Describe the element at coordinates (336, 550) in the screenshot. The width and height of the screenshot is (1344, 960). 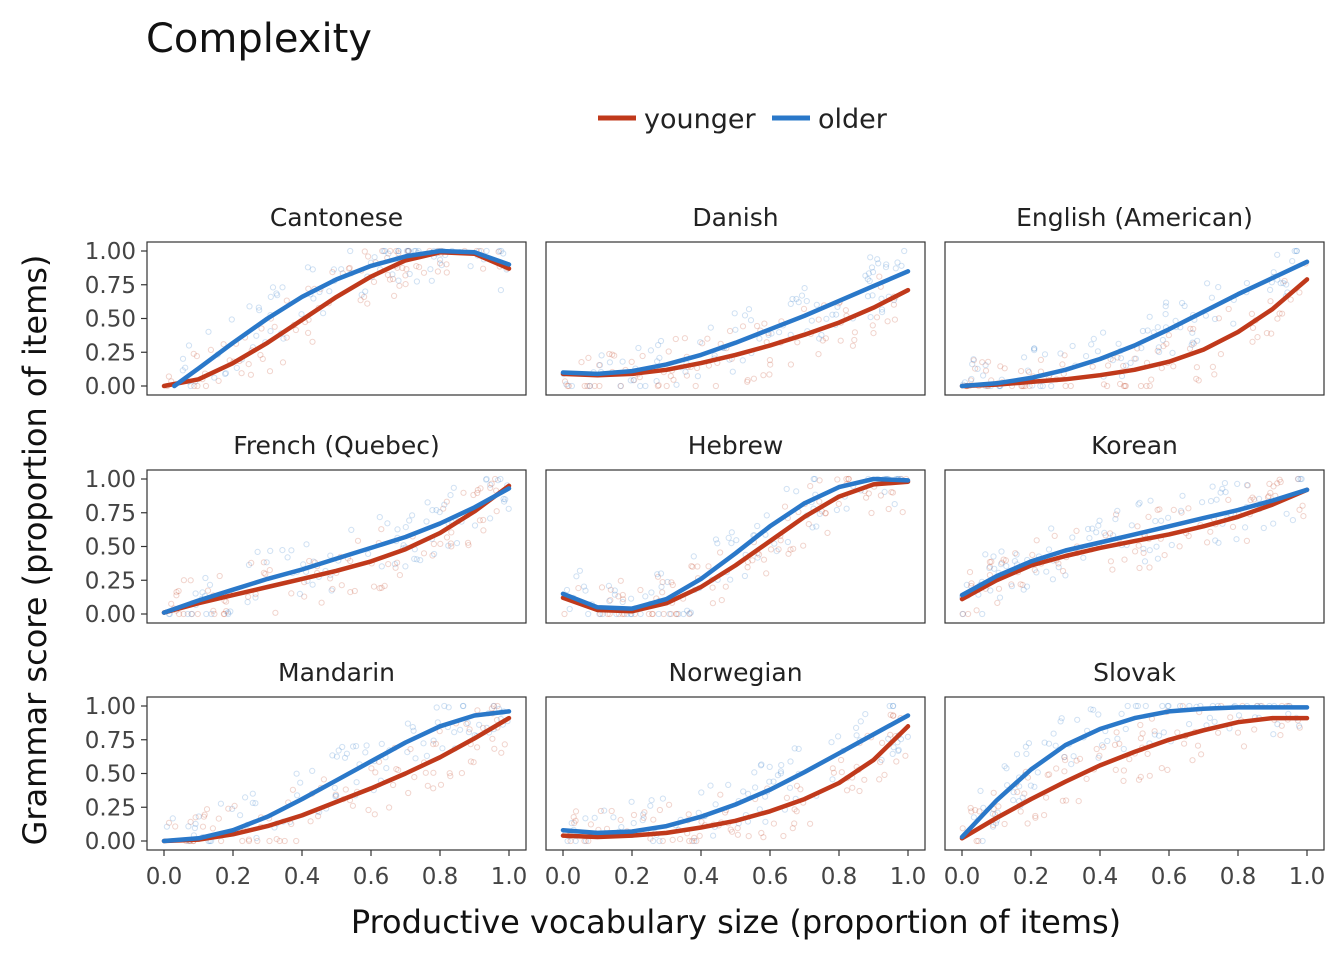
I see `series-line-older-french-quebec` at that location.